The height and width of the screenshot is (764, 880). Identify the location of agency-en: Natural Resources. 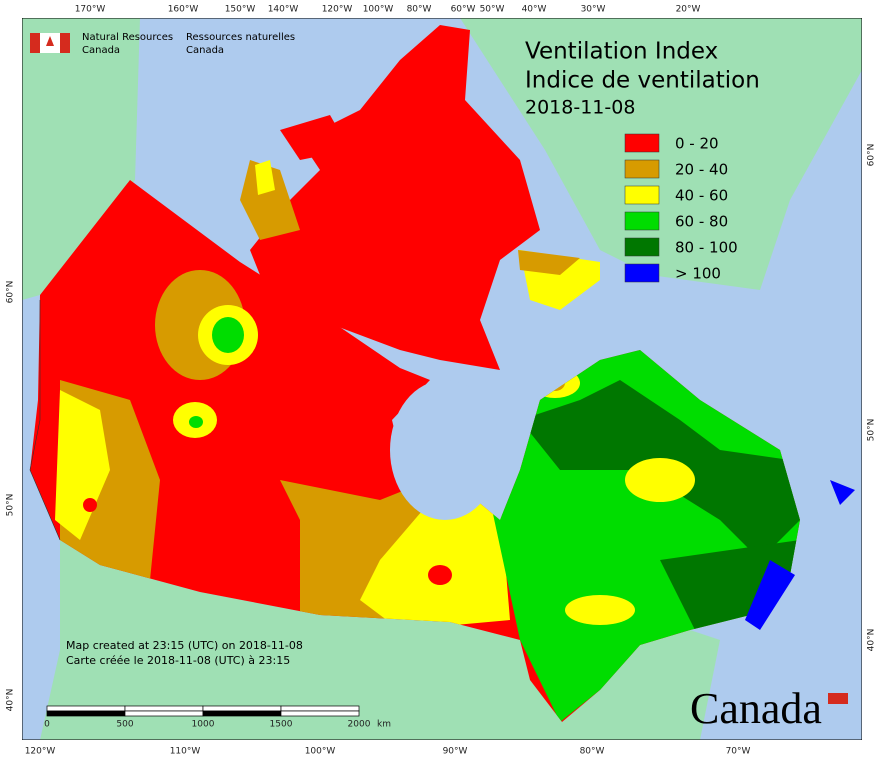
(127, 37).